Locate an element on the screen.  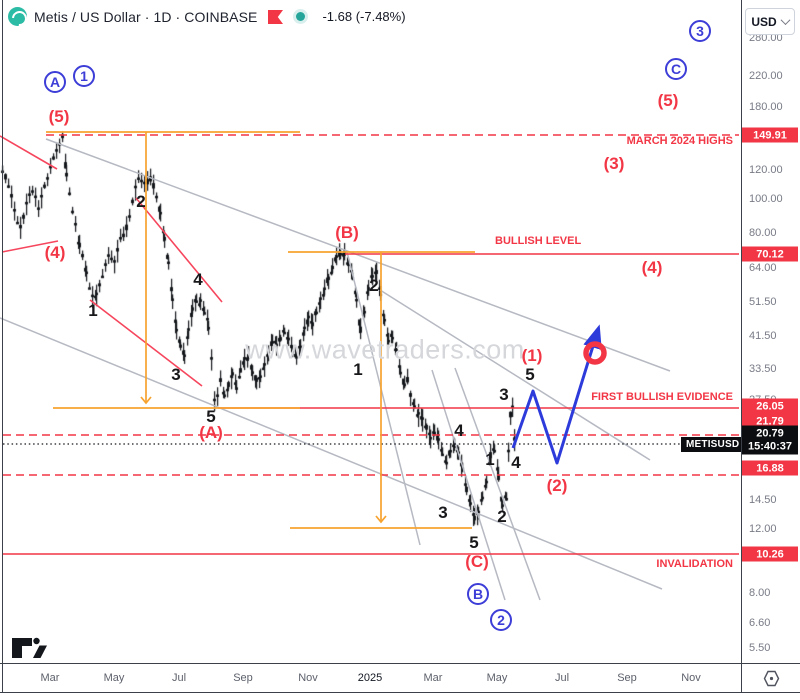
current-price-time: 15:40:37 is located at coordinates (770, 446).